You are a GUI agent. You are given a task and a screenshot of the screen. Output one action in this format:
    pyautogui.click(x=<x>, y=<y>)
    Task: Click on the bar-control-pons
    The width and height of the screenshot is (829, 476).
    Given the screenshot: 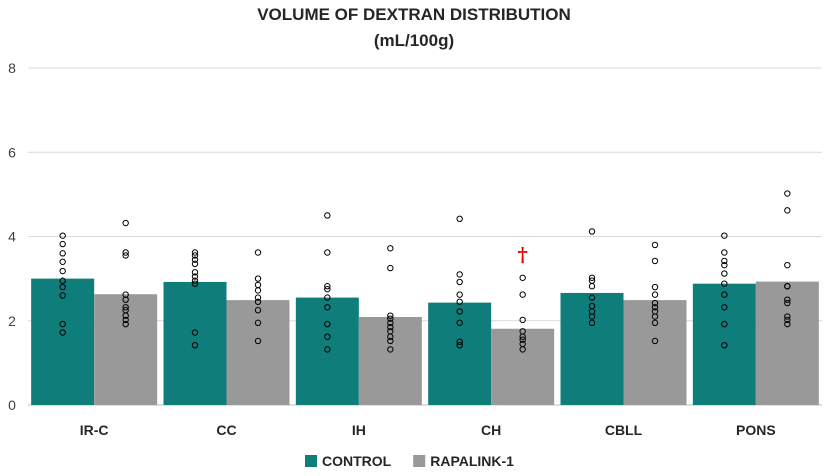 What is the action you would take?
    pyautogui.click(x=724, y=344)
    